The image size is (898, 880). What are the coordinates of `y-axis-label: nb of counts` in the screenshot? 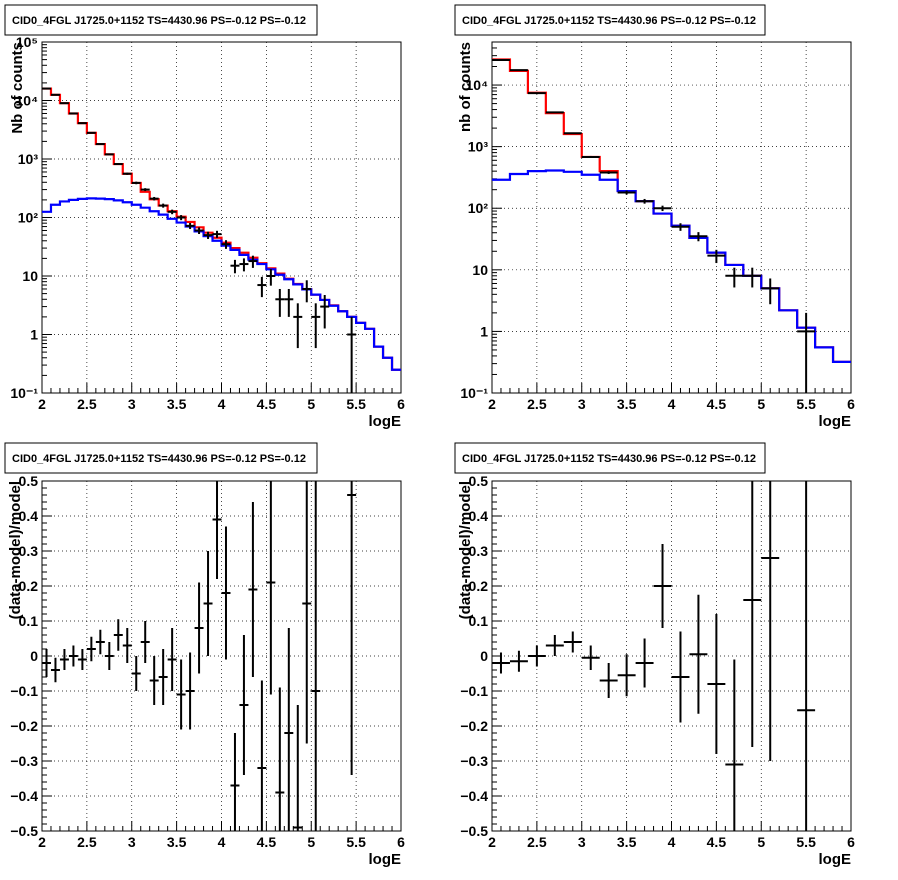 It's located at (465, 87).